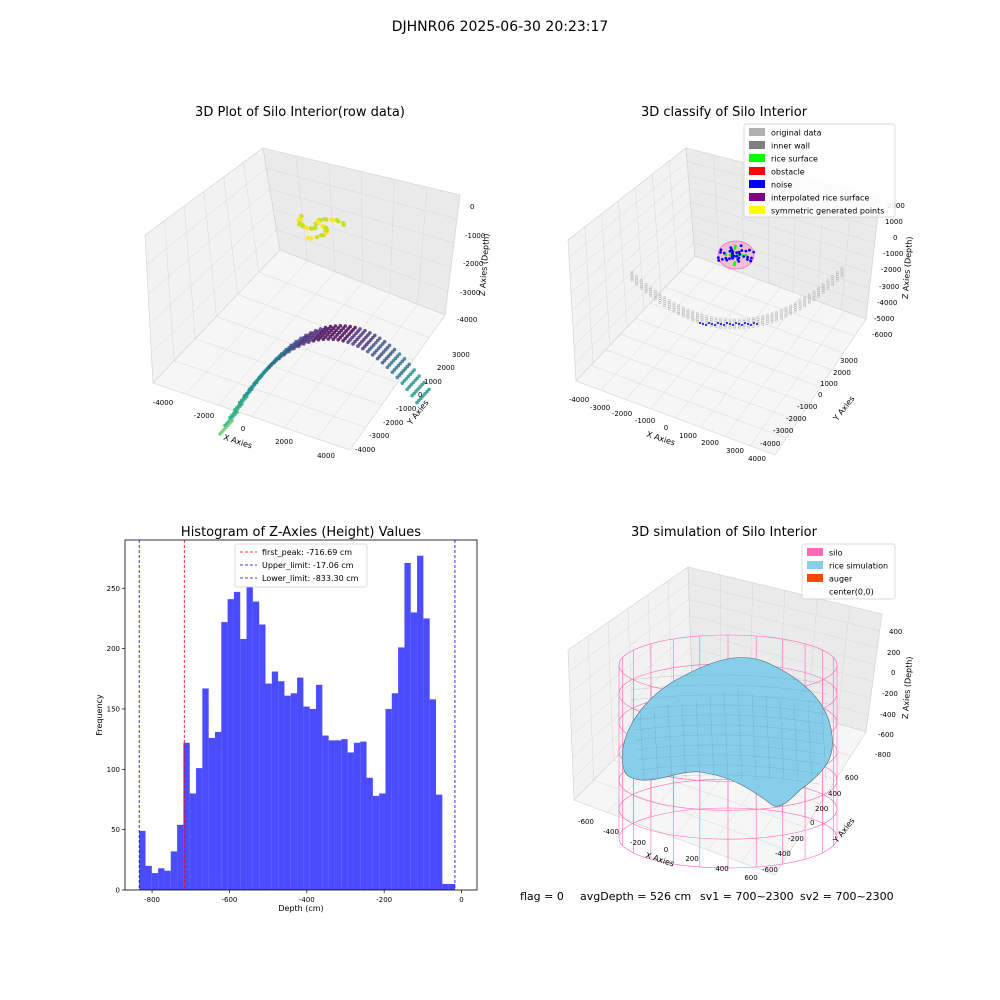  Describe the element at coordinates (796, 133) in the screenshot. I see `legend-label: original data` at that location.